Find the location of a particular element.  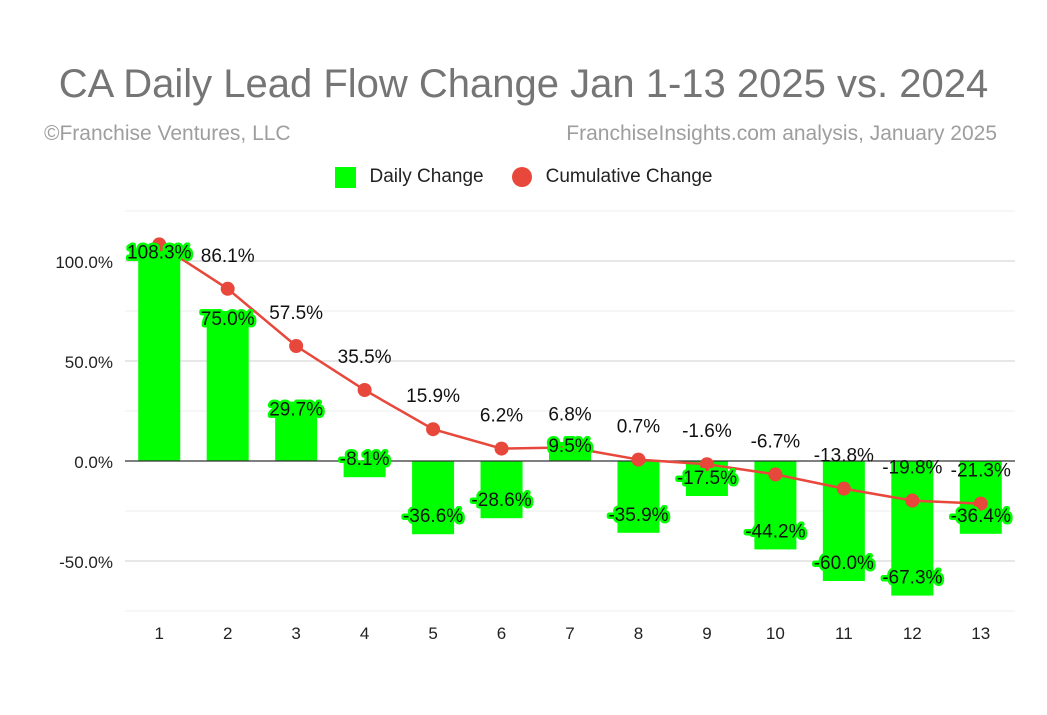

cumulative-label: -19.8% is located at coordinates (912, 468).